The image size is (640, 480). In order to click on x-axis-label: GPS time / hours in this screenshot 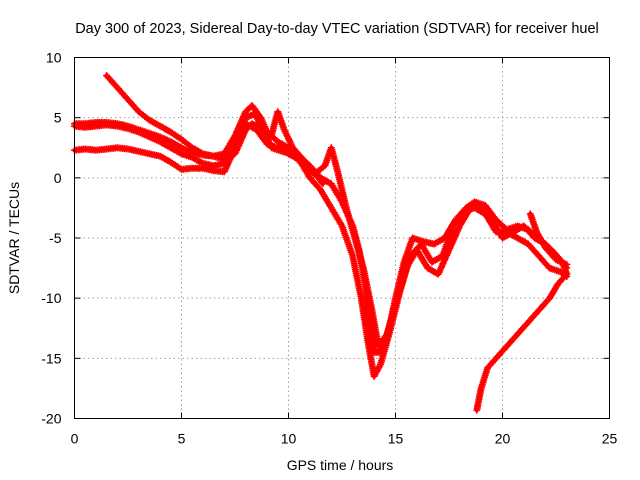, I will do `click(340, 465)`.